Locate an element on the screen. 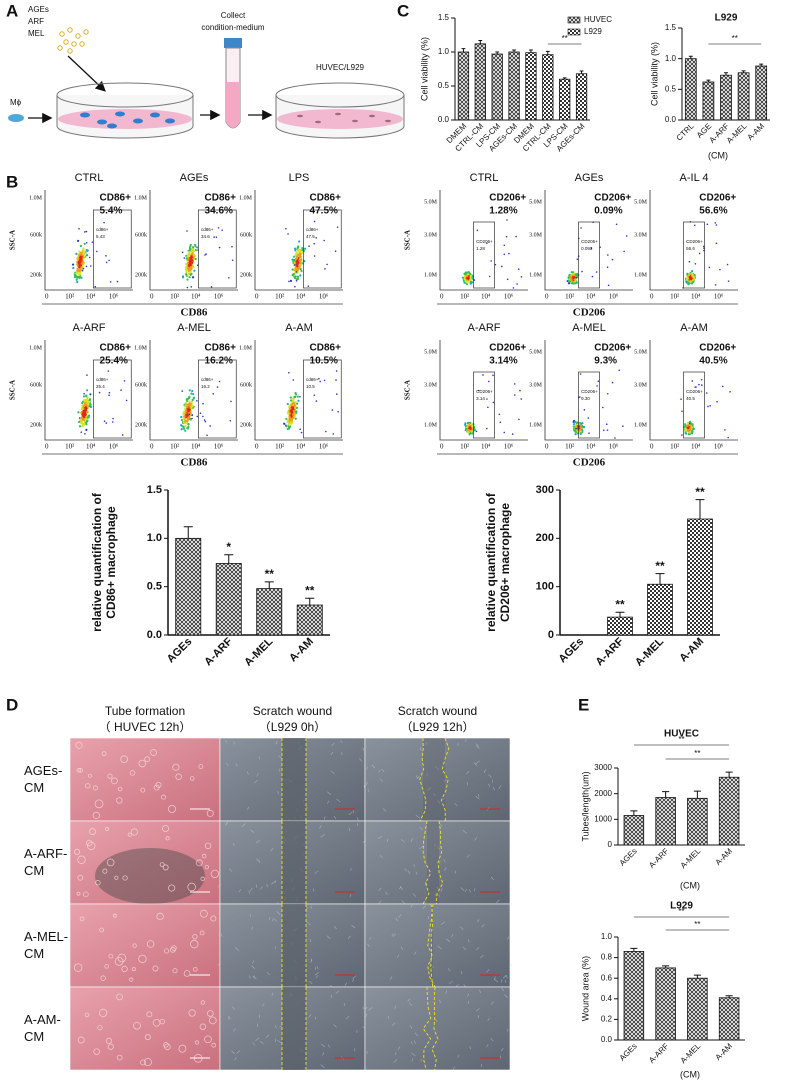  wound-edge is located at coordinates (431, 945).